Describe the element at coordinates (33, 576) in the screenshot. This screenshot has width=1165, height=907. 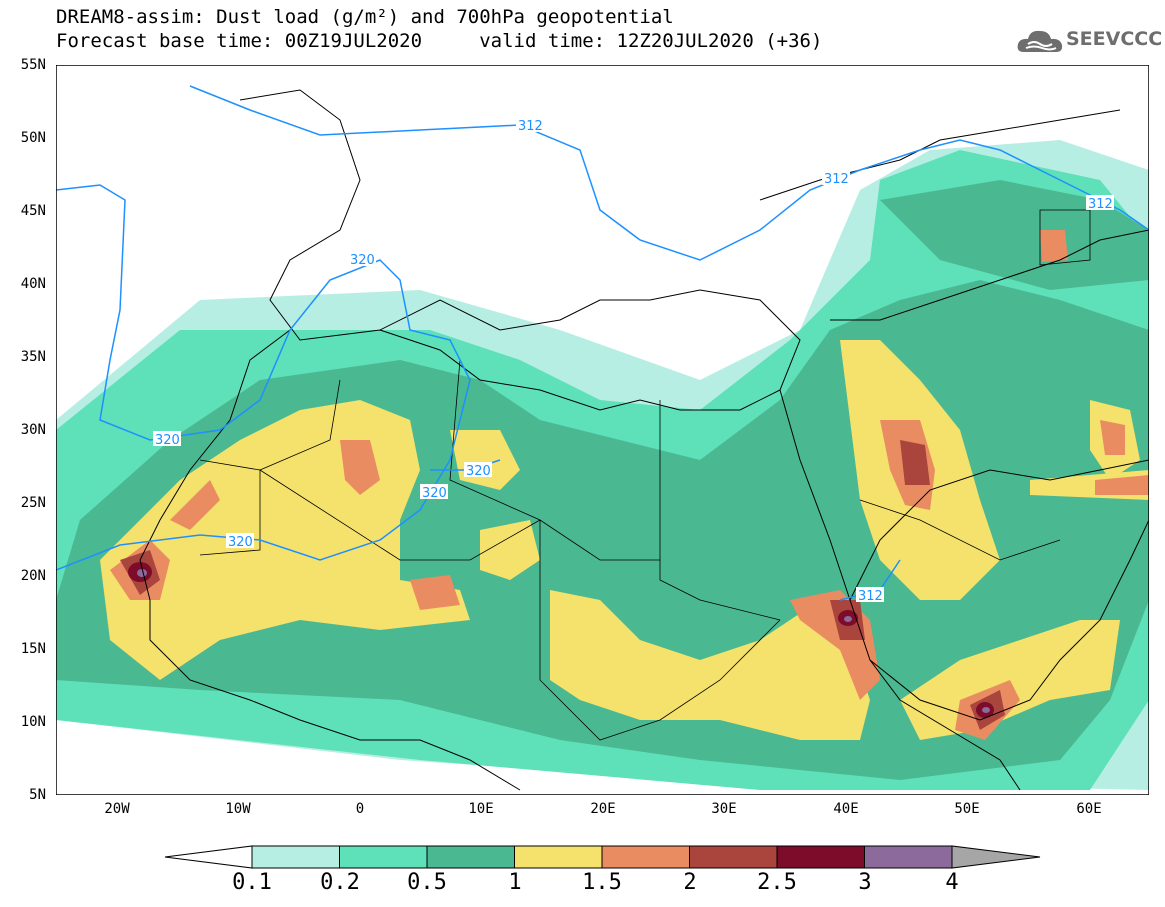
I see `lat-label: 20N` at that location.